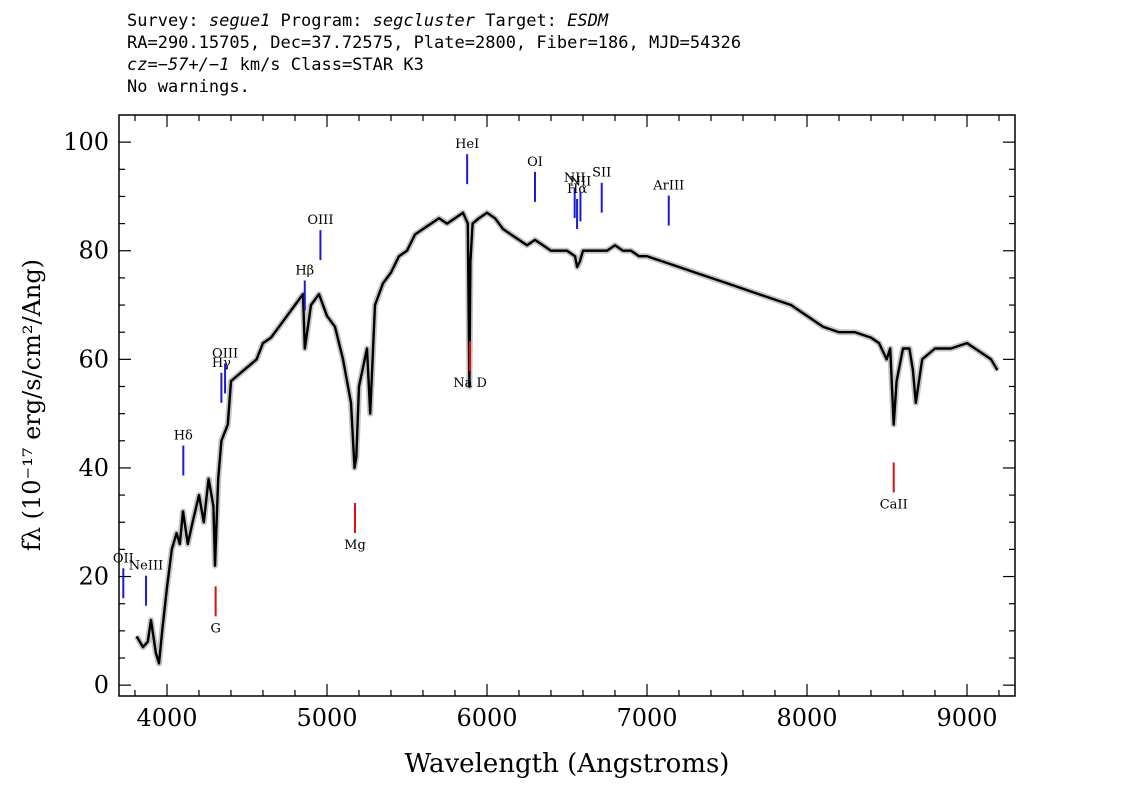 The width and height of the screenshot is (1134, 810). What do you see at coordinates (215, 628) in the screenshot?
I see `absorption-line-label: G` at bounding box center [215, 628].